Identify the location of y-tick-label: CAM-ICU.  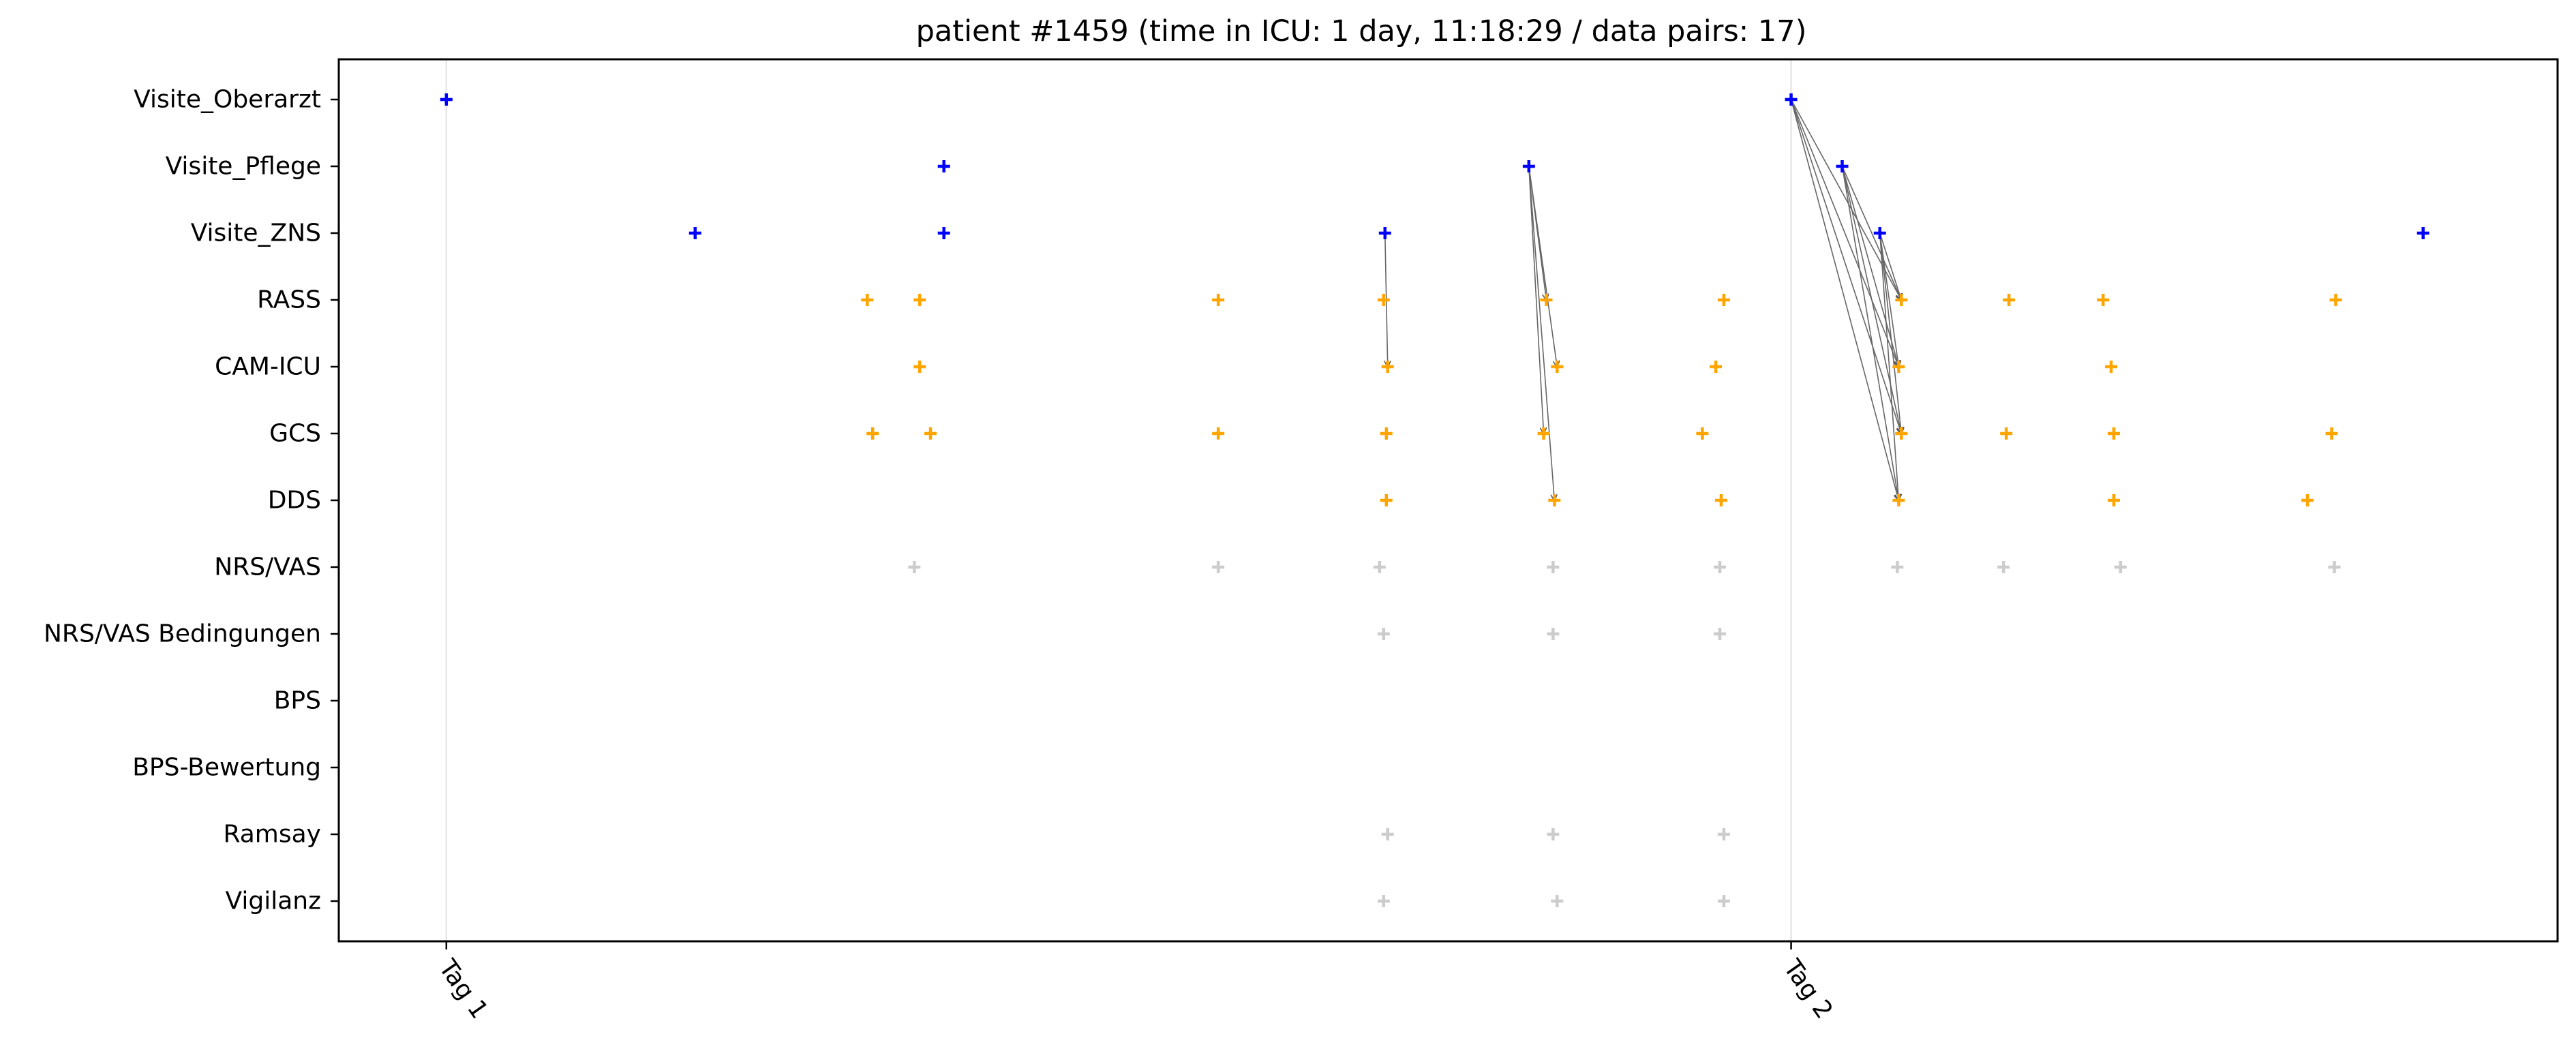
(268, 367).